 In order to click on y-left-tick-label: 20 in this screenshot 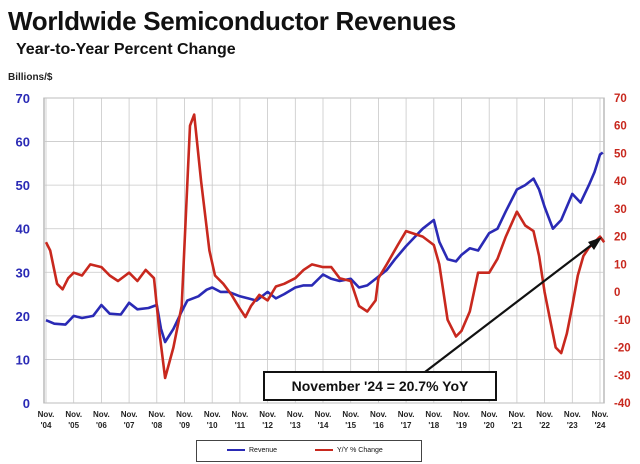, I will do `click(23, 316)`.